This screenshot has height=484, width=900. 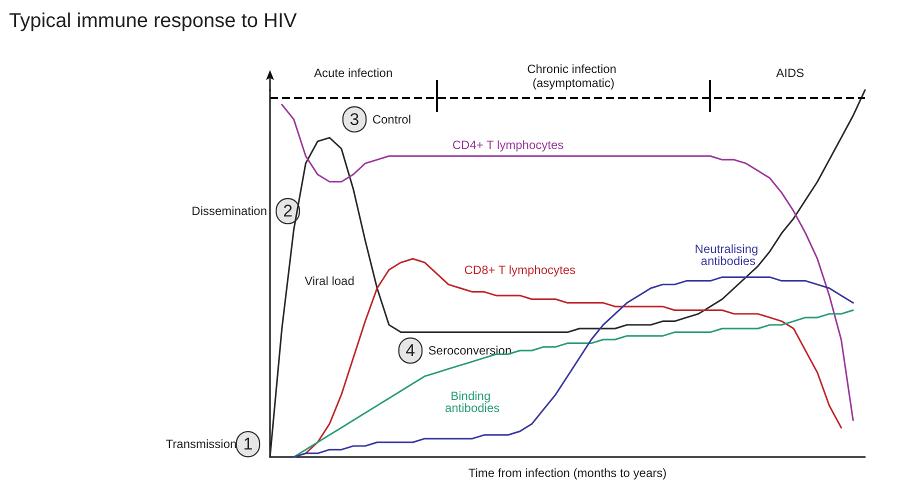 What do you see at coordinates (411, 350) in the screenshot?
I see `annotation: 4` at bounding box center [411, 350].